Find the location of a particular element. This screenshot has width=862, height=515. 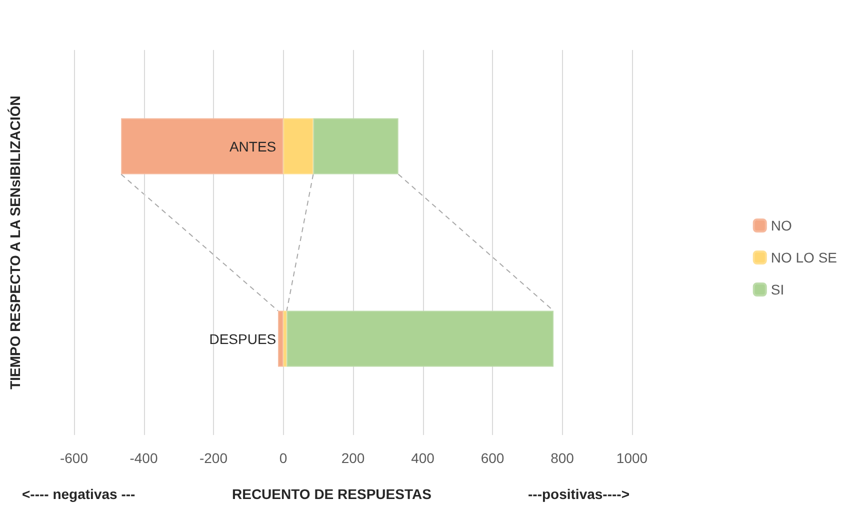

x-tick-label: -400 is located at coordinates (144, 458).